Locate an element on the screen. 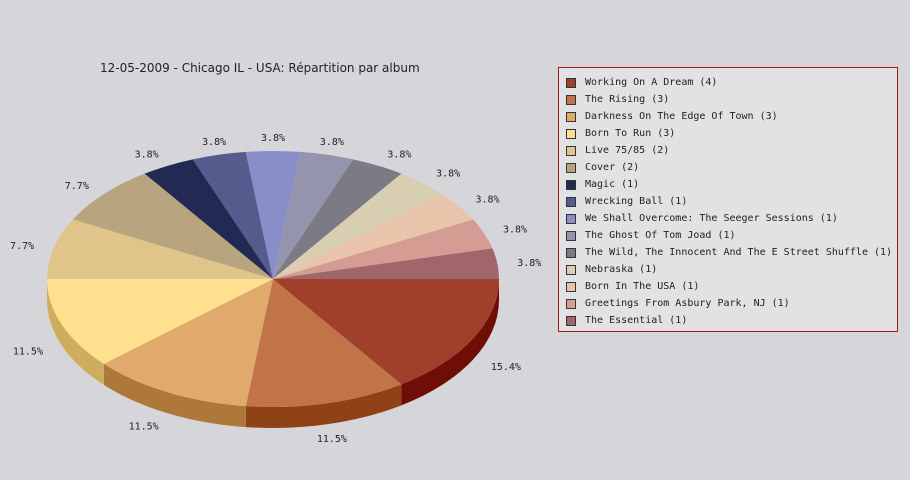 The width and height of the screenshot is (910, 480). pie-label-we-shall-overcome-the-seeger-sessions: 3.8% is located at coordinates (273, 138).